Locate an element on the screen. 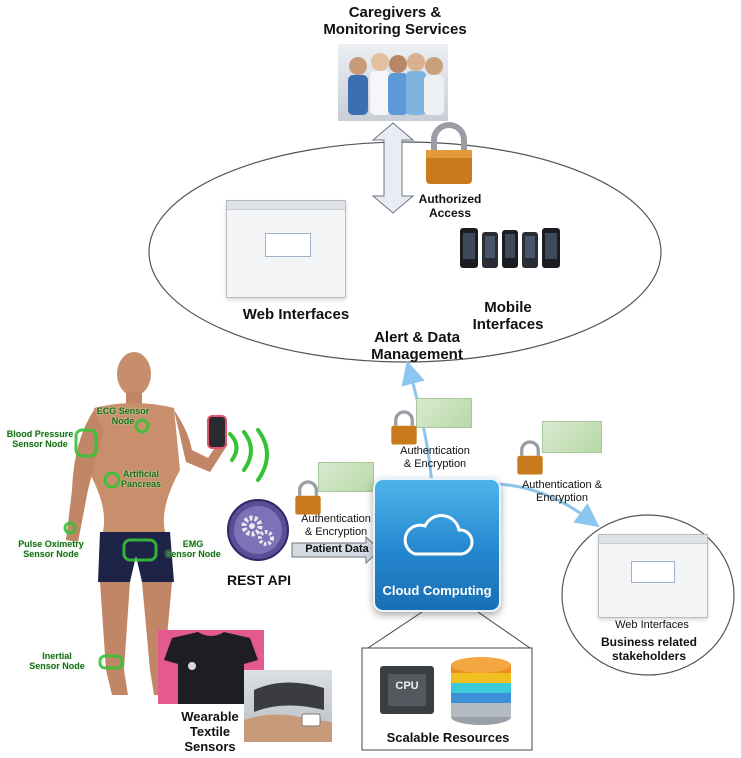 Image resolution: width=741 pixels, height=758 pixels. web-interface-screen is located at coordinates (286, 249).